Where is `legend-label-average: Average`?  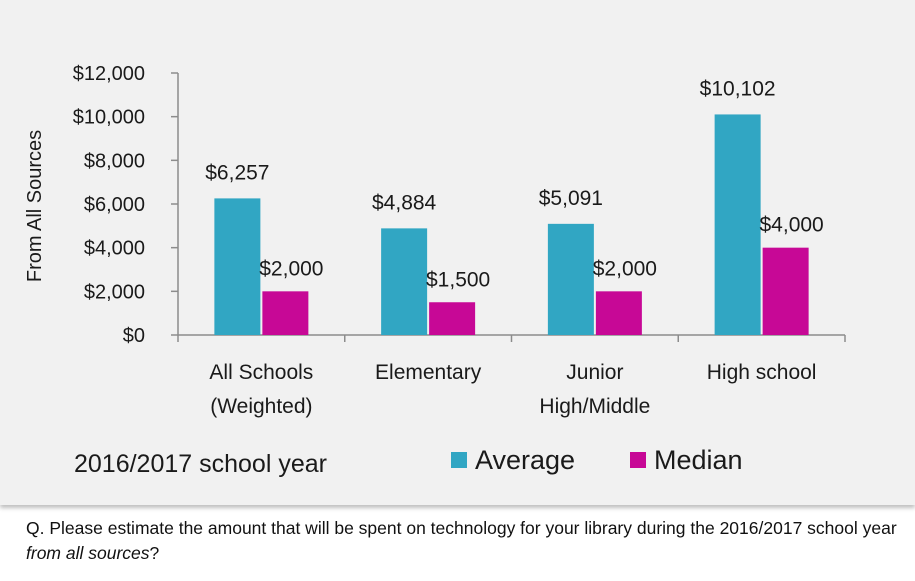
legend-label-average: Average is located at coordinates (525, 460).